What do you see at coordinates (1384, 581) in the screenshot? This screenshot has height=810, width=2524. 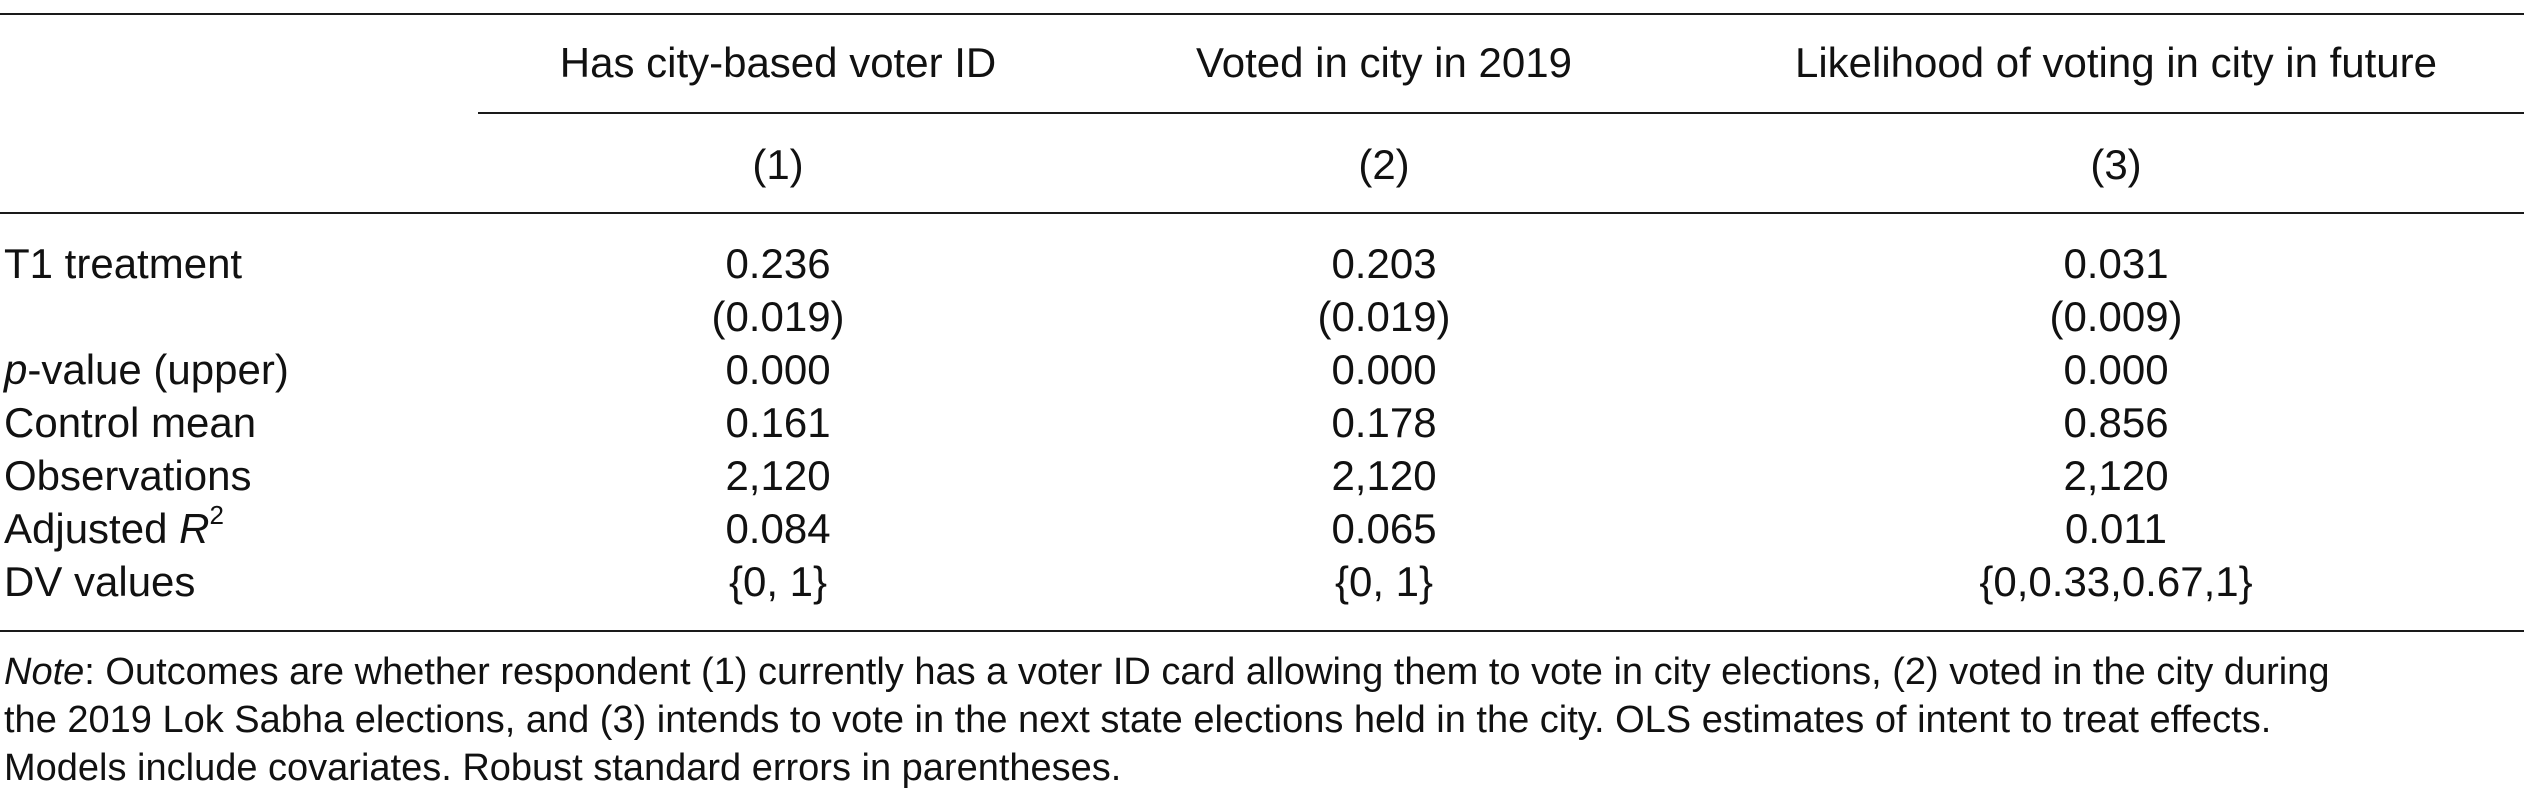 I see `cell-dv-col2: {0, 1}` at bounding box center [1384, 581].